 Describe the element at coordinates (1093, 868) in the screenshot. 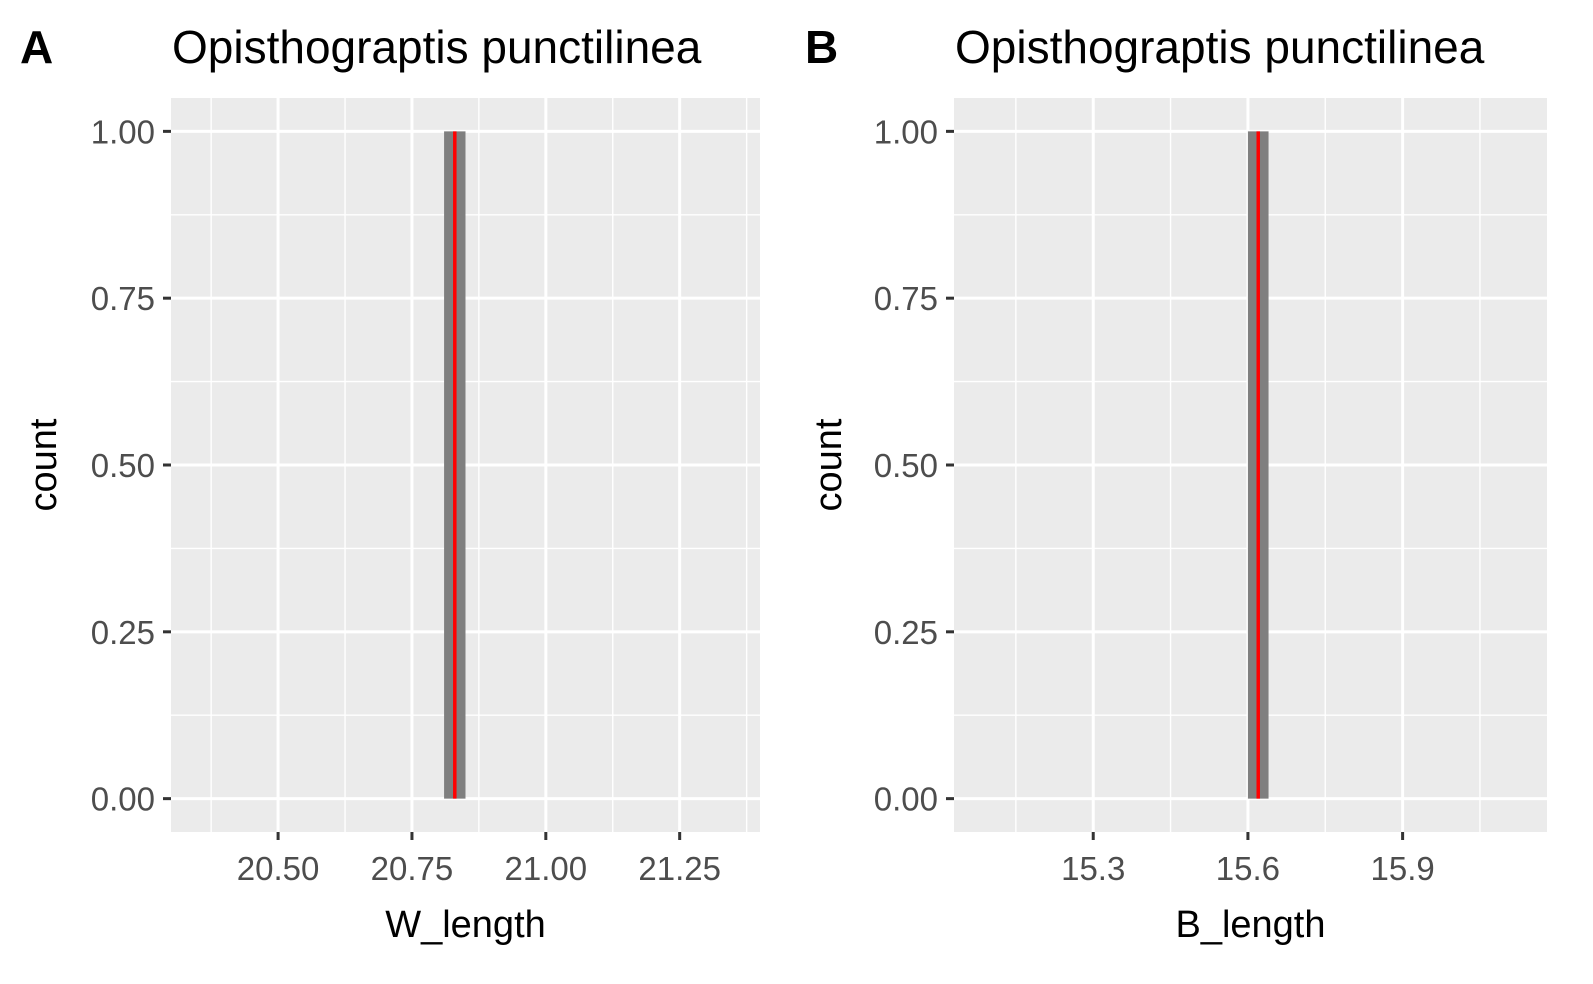

I see `x-tick-label: 15.3` at that location.